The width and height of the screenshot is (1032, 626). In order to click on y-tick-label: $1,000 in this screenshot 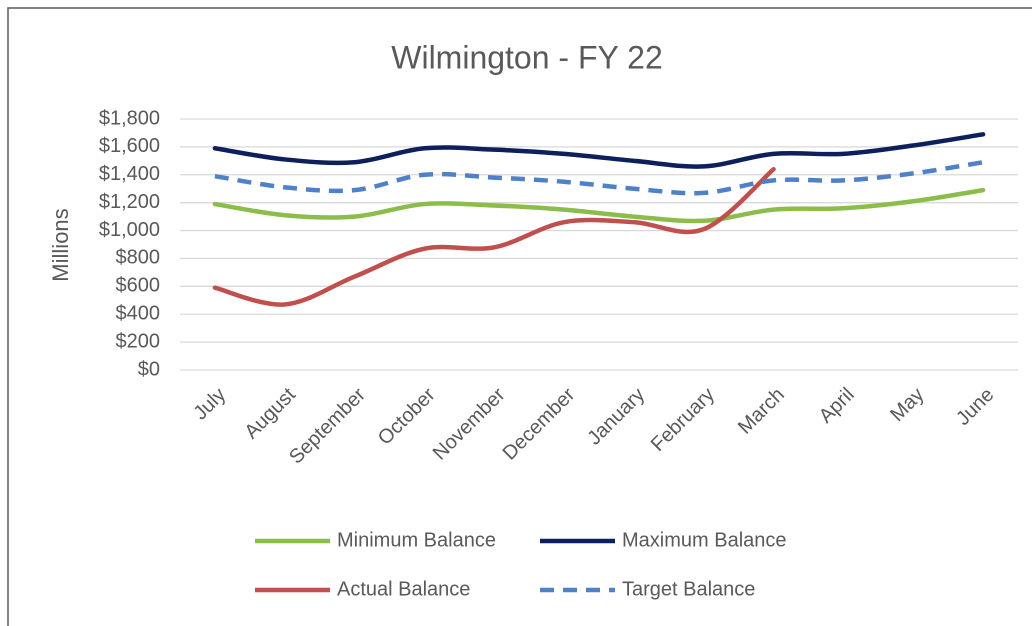, I will do `click(129, 230)`.